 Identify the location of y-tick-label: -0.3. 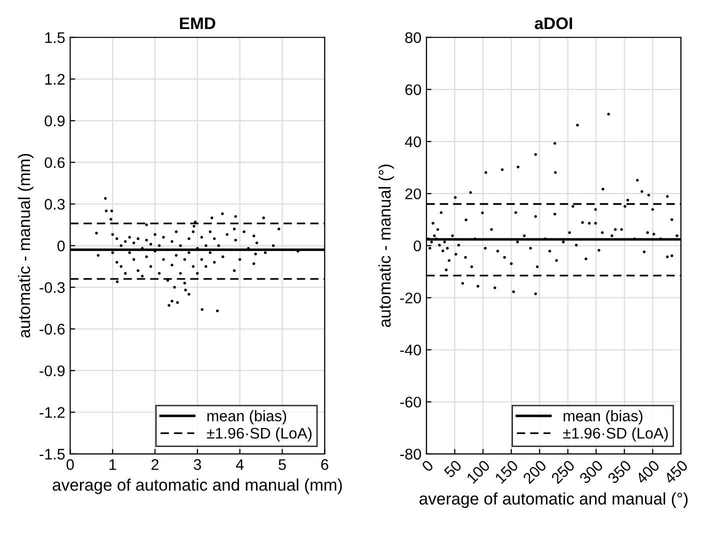
(52, 287).